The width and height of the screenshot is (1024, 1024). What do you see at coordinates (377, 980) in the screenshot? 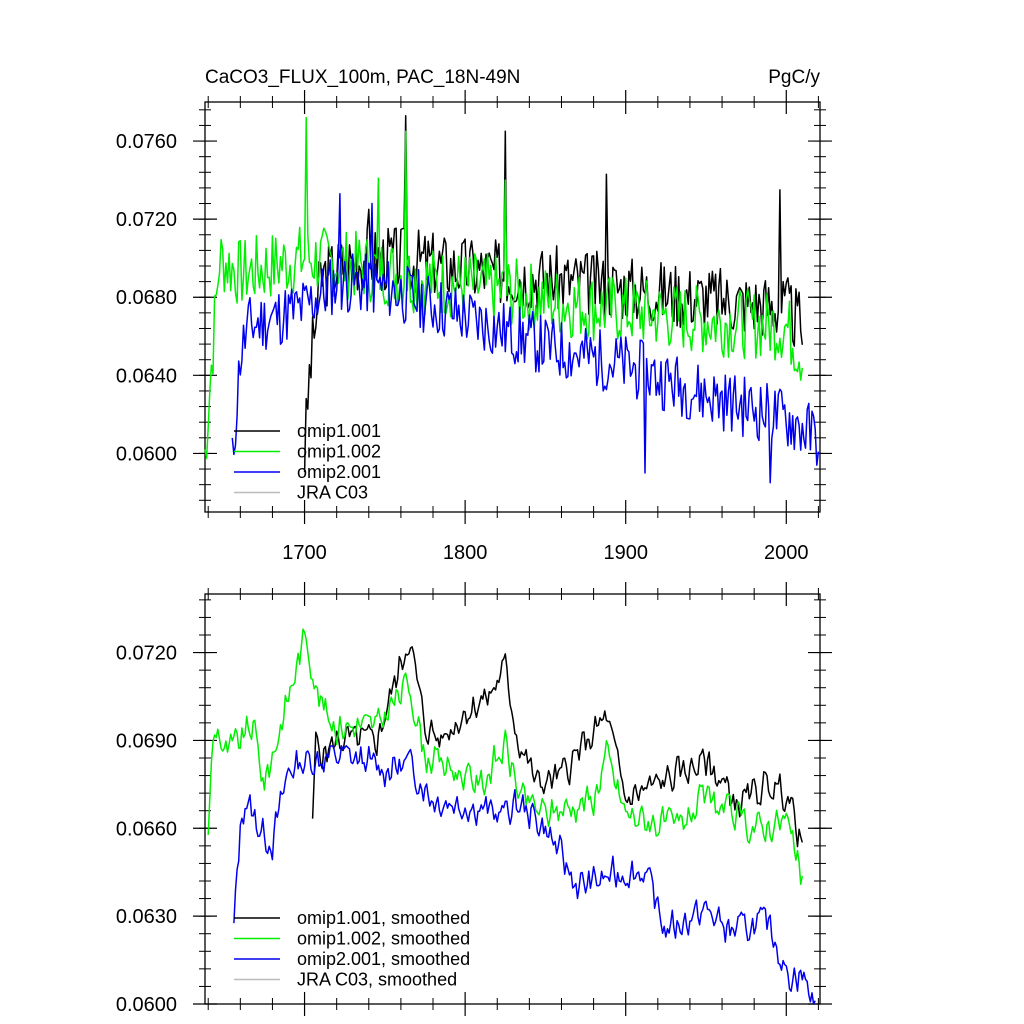
I see `legend-label: JRA C03, smoothed` at bounding box center [377, 980].